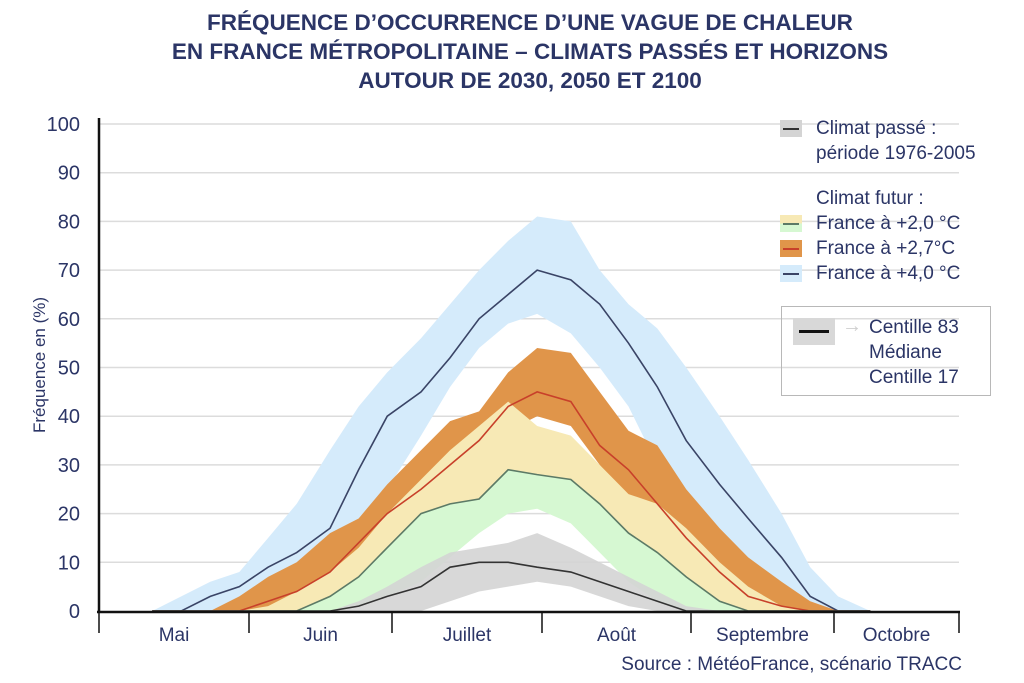 The image size is (1024, 683). I want to click on legend-key-median: Médiane, so click(905, 352).